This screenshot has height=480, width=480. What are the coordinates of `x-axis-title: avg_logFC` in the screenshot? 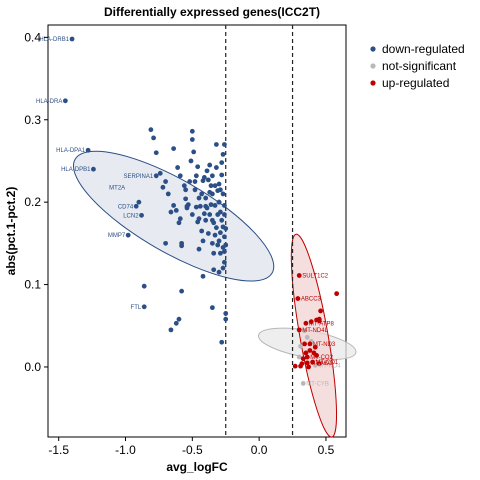 It's located at (197, 467).